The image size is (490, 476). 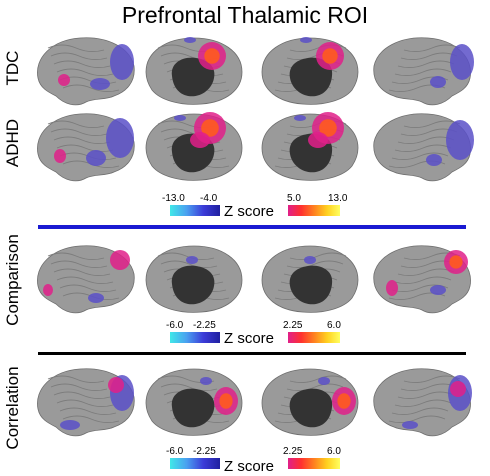 I want to click on brain-correlation-right-lateral, so click(x=422, y=402).